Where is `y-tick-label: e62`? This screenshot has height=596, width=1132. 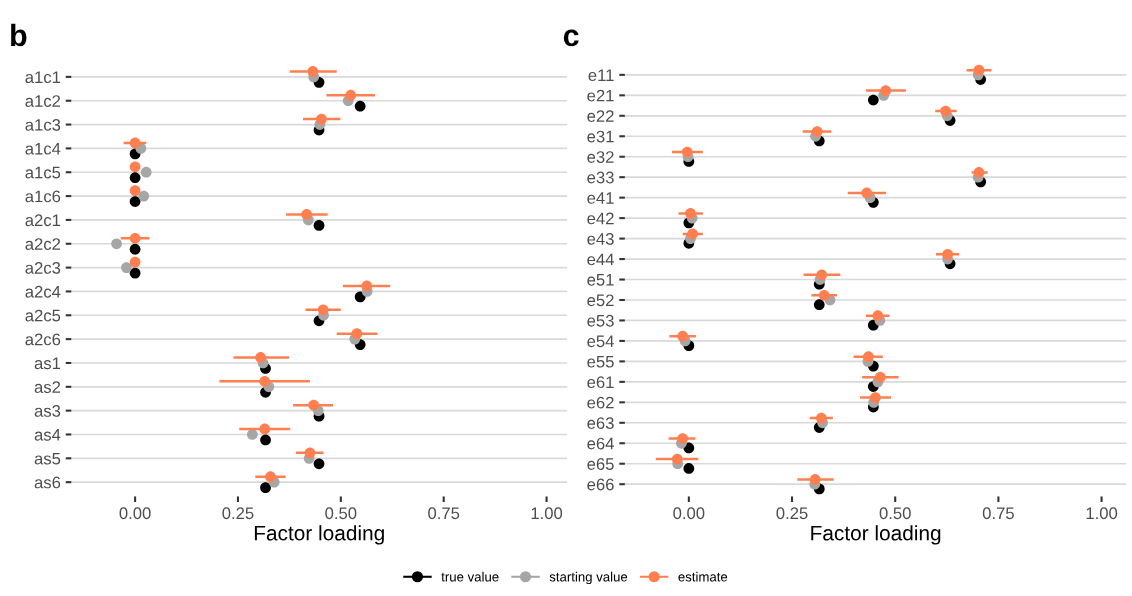 y-tick-label: e62 is located at coordinates (600, 402).